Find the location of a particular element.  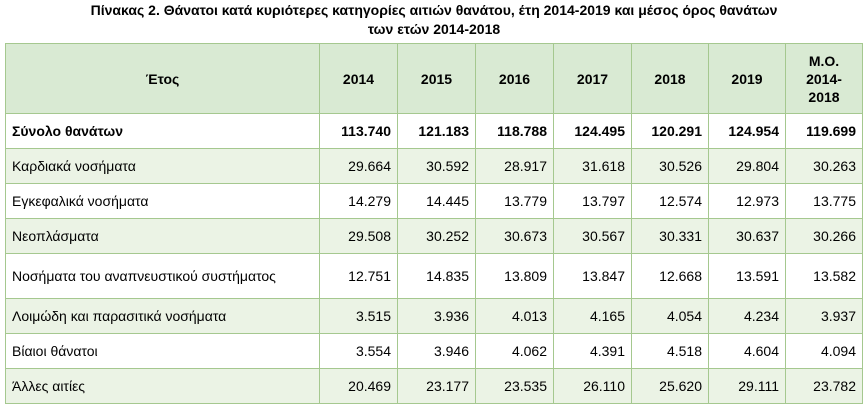

cell-value: 4.234 is located at coordinates (747, 316).